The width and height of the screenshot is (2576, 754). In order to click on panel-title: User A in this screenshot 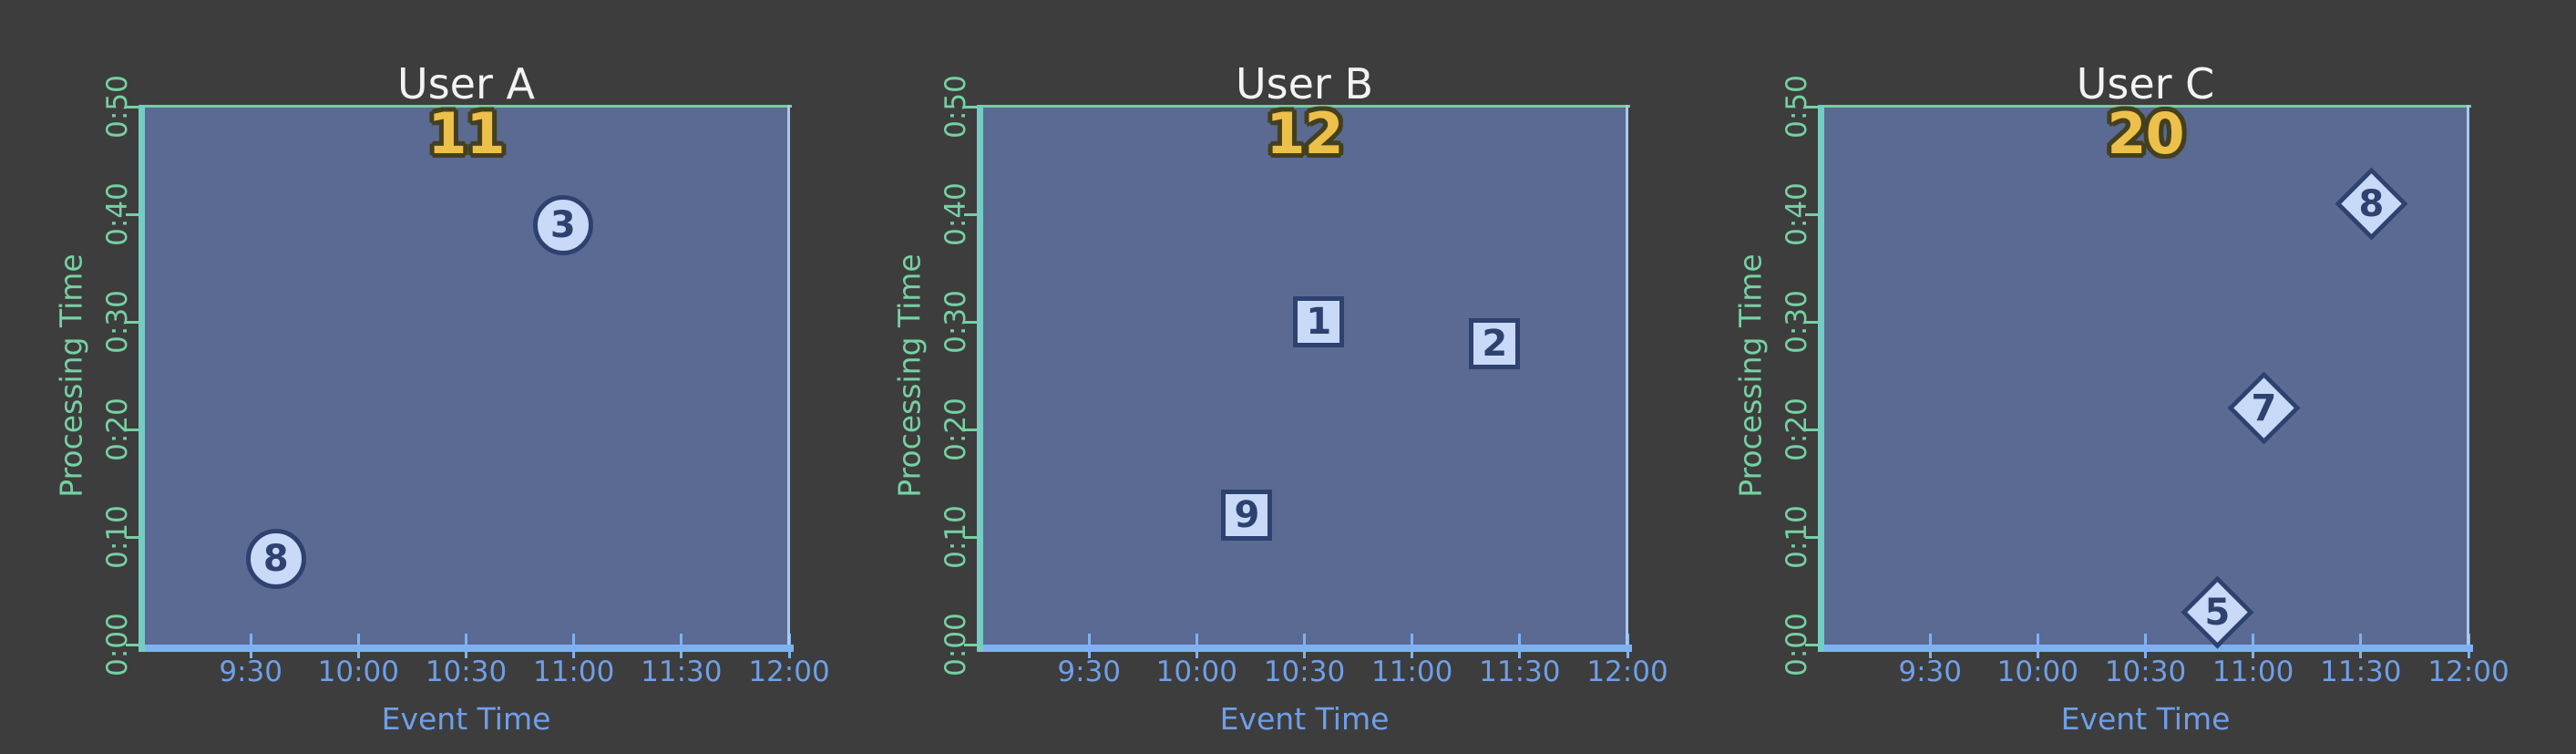, I will do `click(466, 84)`.